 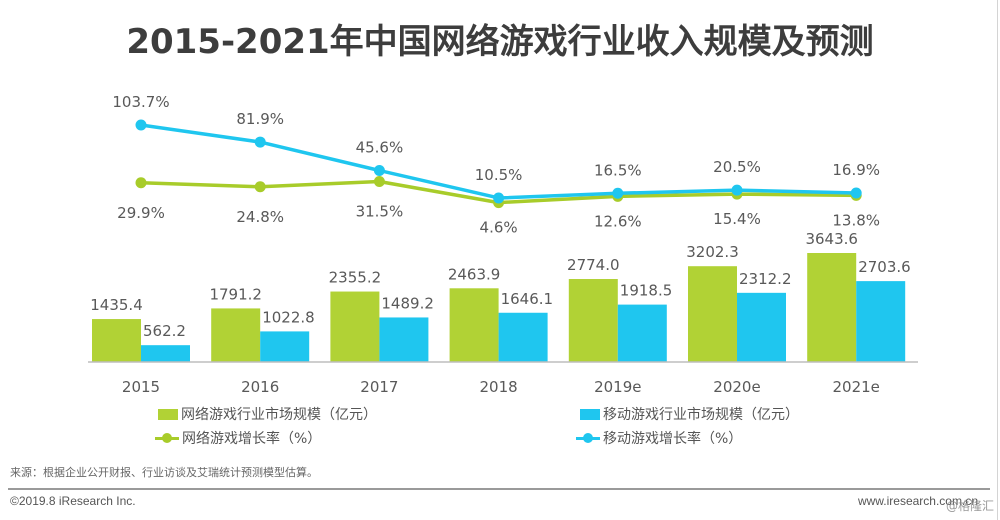 I want to click on line-label-mobile-game-growth: 103.7%, so click(x=140, y=102).